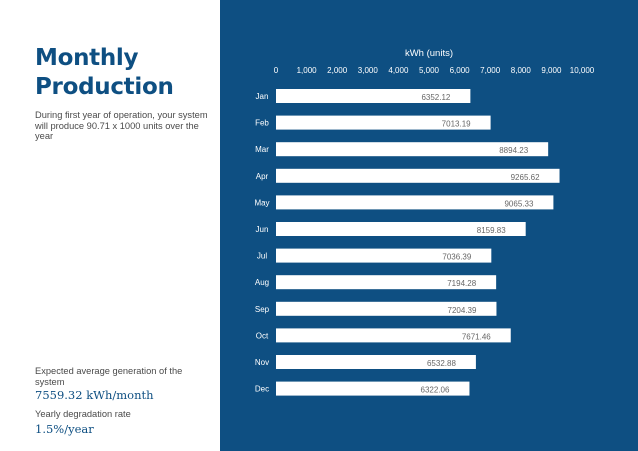 Image resolution: width=638 pixels, height=451 pixels. Describe the element at coordinates (462, 310) in the screenshot. I see `bar-value-label: 7204.39` at that location.